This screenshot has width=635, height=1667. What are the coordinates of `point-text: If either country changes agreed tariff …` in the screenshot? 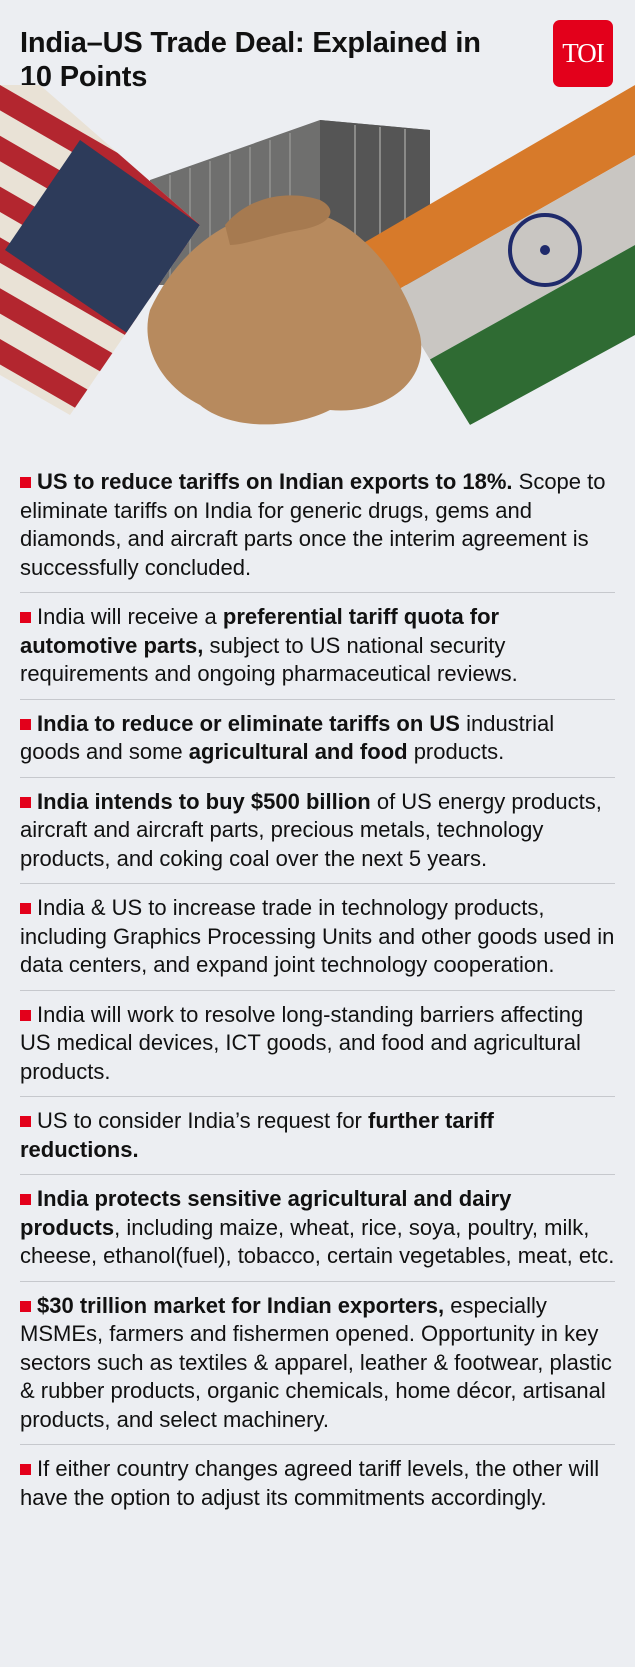 It's located at (310, 1483).